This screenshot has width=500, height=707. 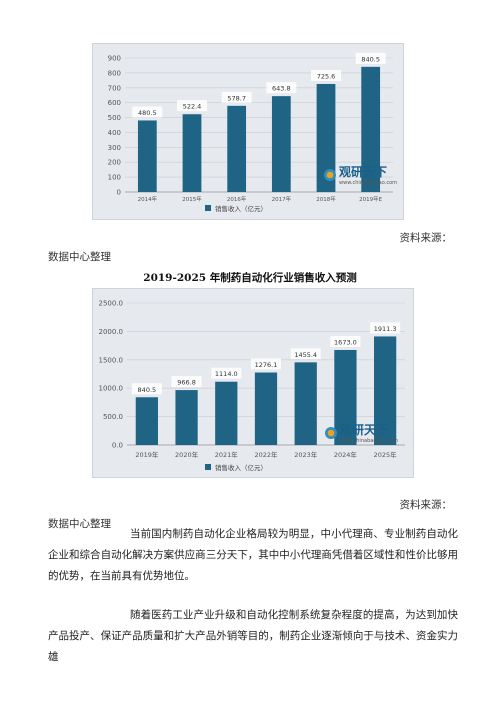 What do you see at coordinates (117, 446) in the screenshot?
I see `y-tick-label: 0.0` at bounding box center [117, 446].